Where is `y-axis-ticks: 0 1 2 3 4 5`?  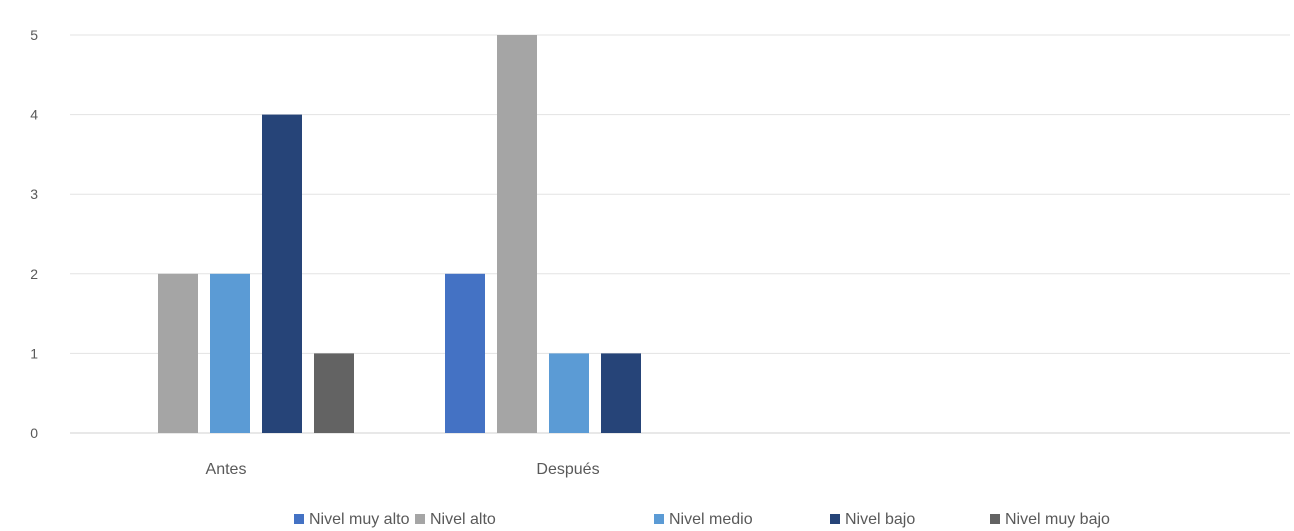 y-axis-ticks: 0 1 2 3 4 5 is located at coordinates (34, 234).